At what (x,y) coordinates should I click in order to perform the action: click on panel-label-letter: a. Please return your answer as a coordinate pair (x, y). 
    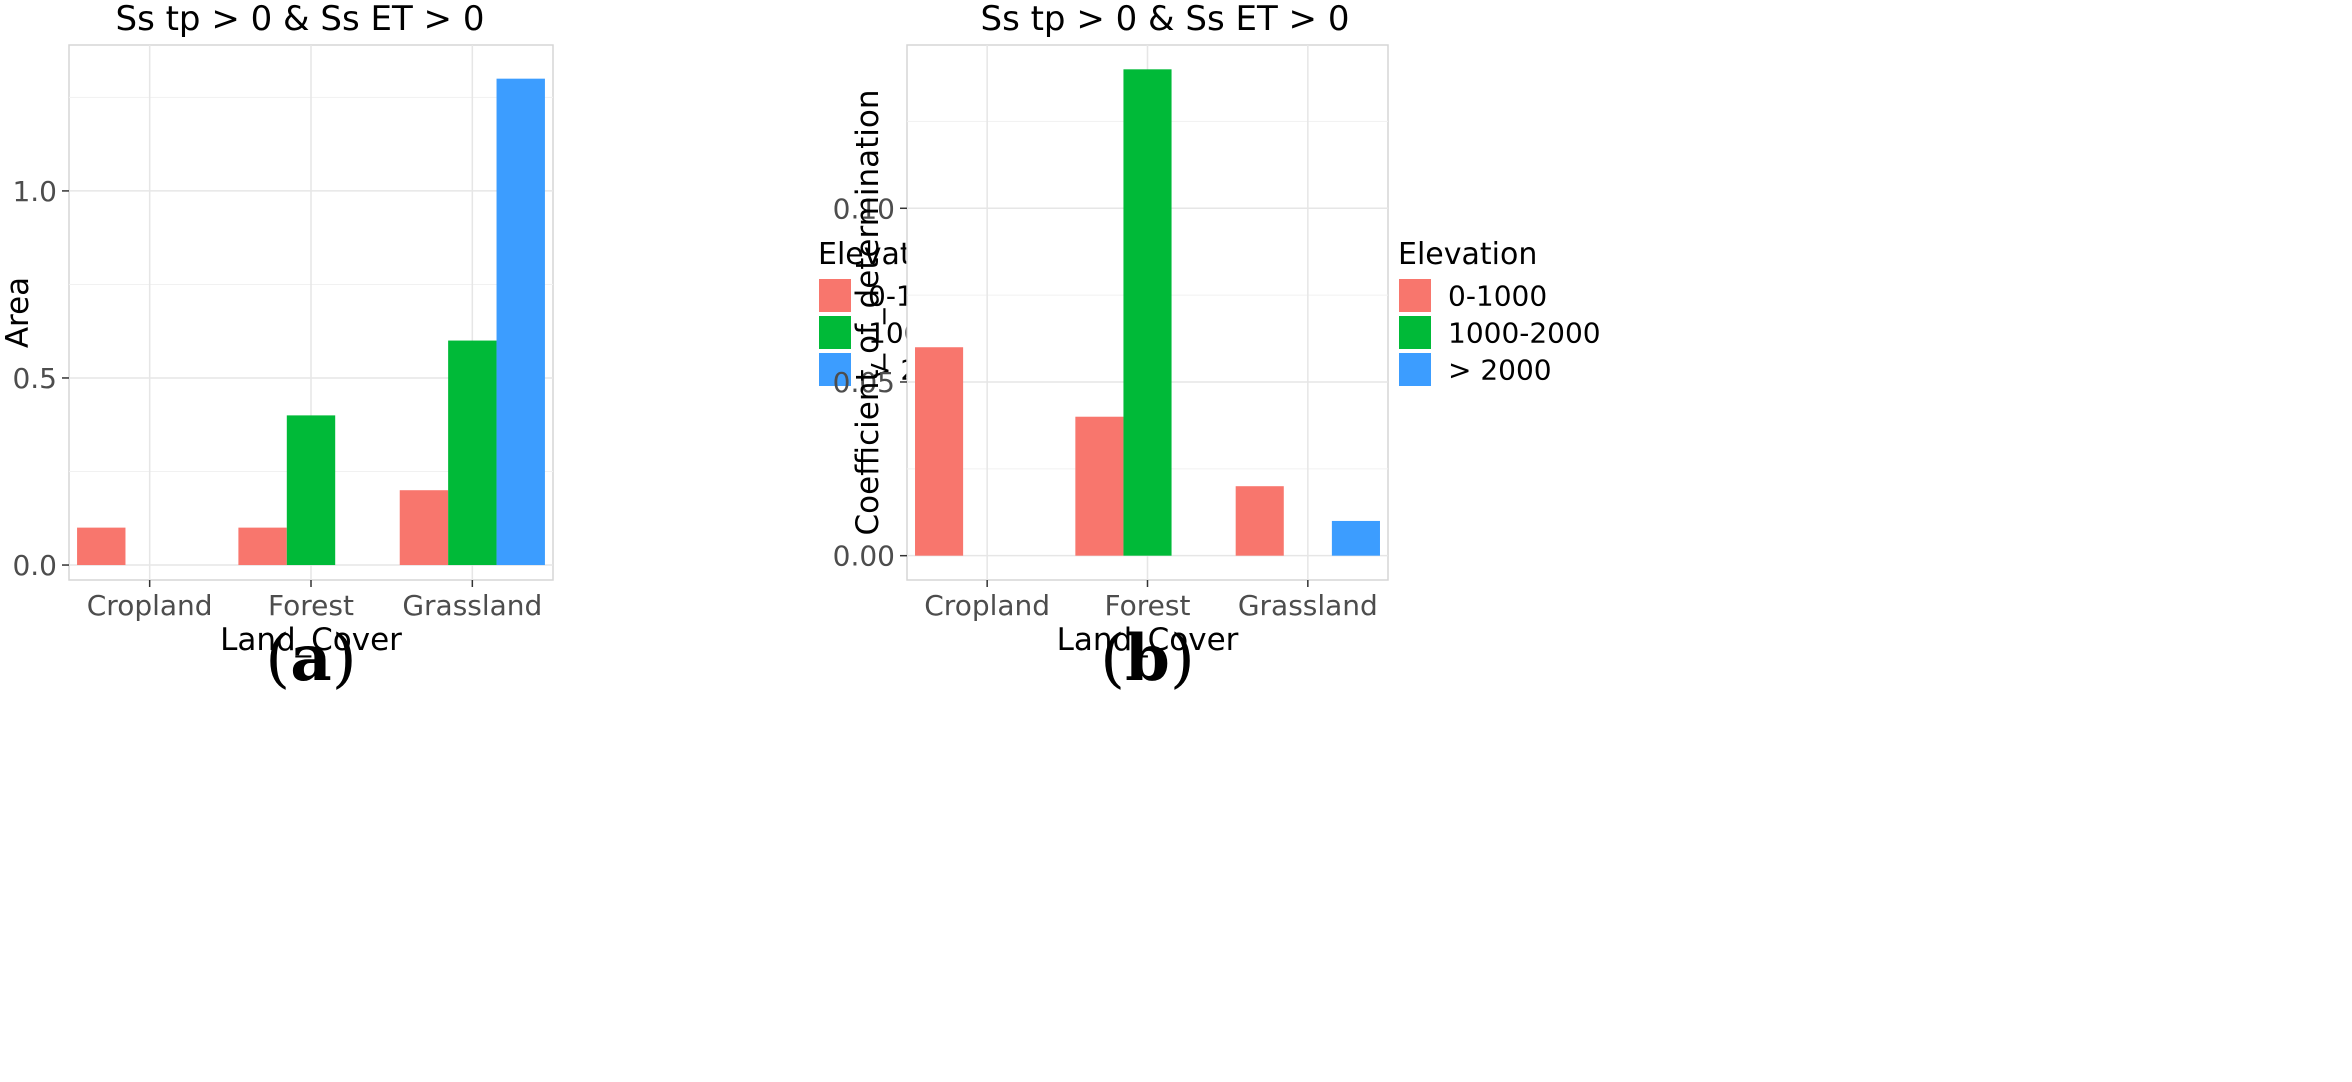
    Looking at the image, I should click on (310, 658).